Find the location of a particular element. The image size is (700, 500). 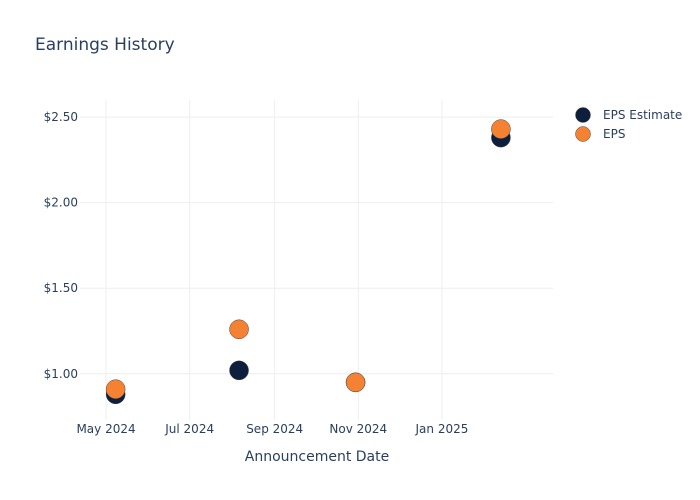

x-tick-label: Jan 2025 is located at coordinates (442, 429).